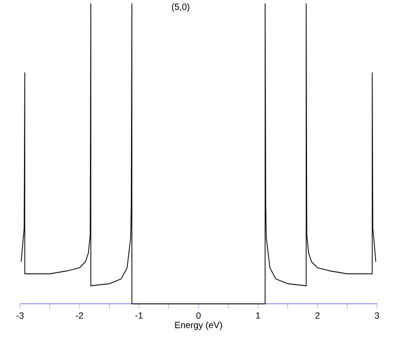 Image resolution: width=409 pixels, height=349 pixels. I want to click on x-tick-label: 2, so click(317, 315).